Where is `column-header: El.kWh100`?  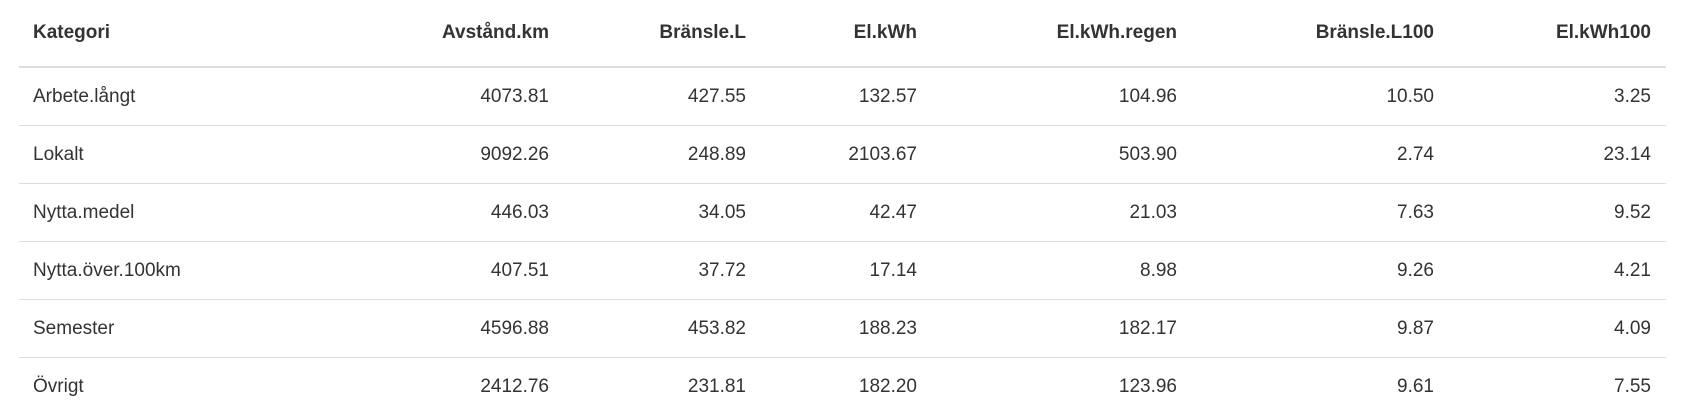
column-header: El.kWh100 is located at coordinates (1557, 34).